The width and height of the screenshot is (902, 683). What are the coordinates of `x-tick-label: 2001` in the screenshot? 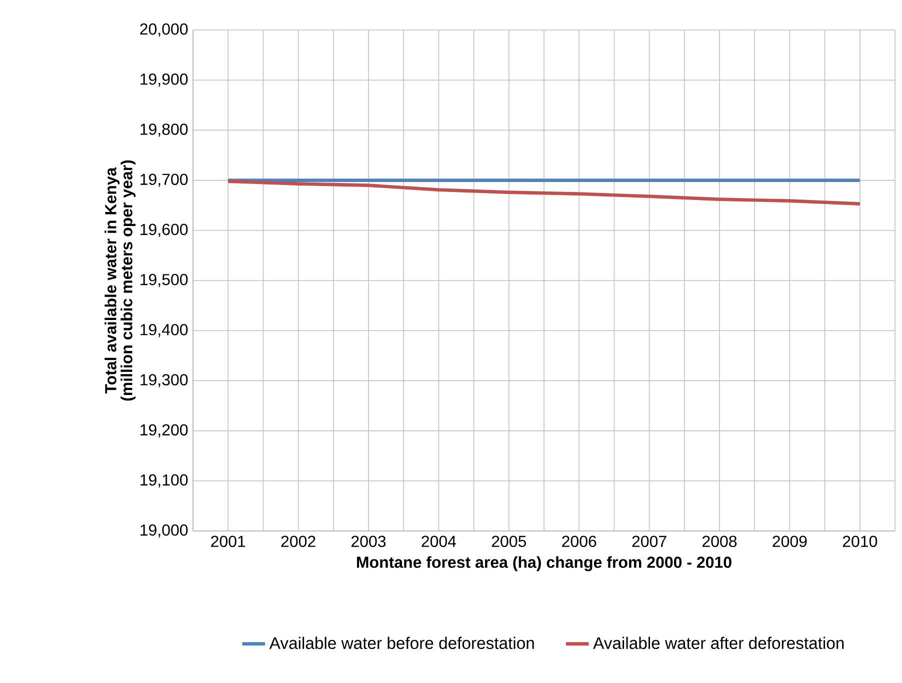 It's located at (228, 542).